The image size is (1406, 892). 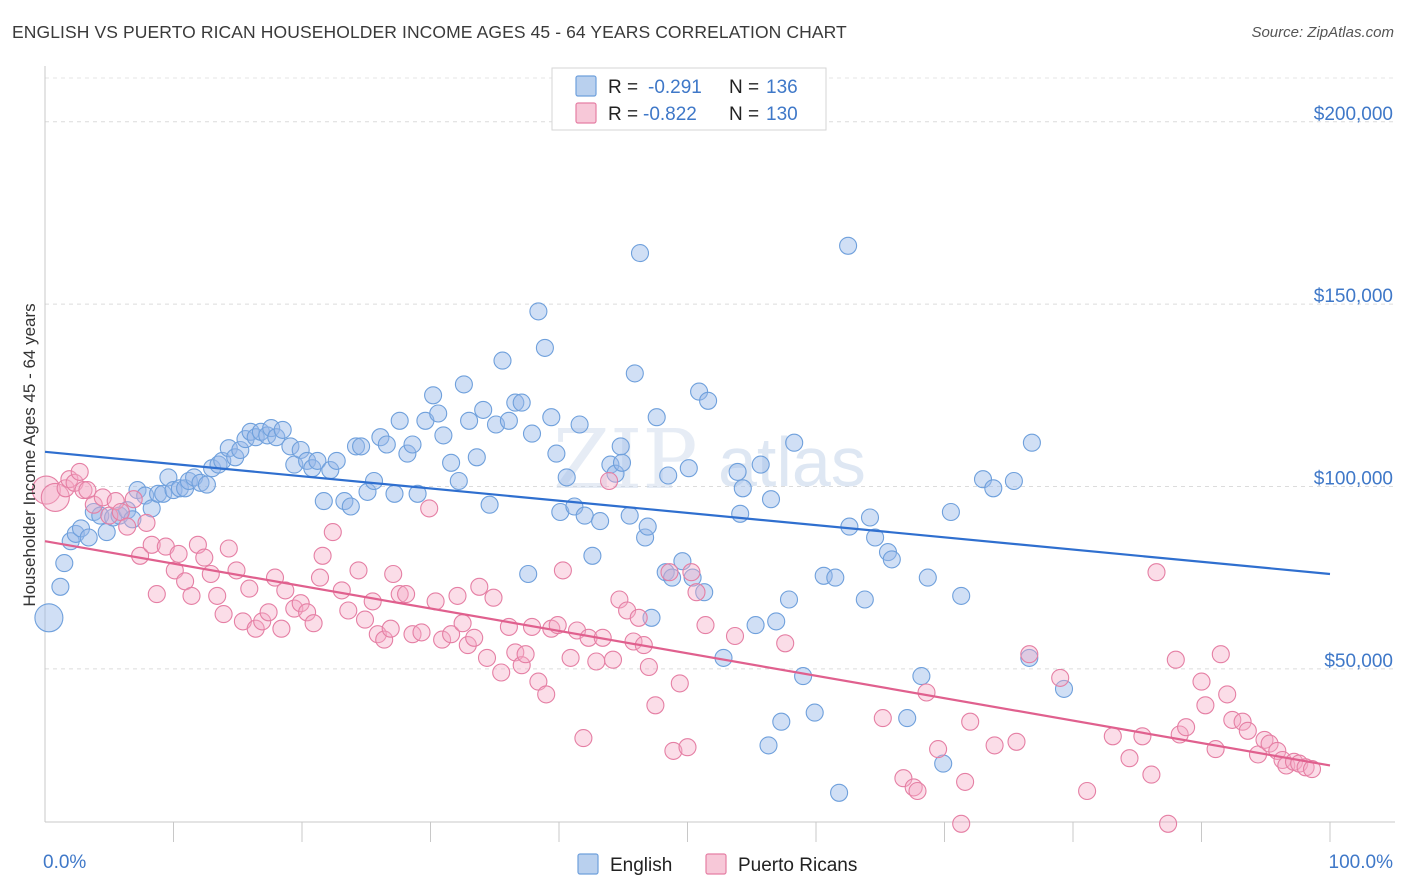 What do you see at coordinates (641, 865) in the screenshot?
I see `bottom-legend-english: English` at bounding box center [641, 865].